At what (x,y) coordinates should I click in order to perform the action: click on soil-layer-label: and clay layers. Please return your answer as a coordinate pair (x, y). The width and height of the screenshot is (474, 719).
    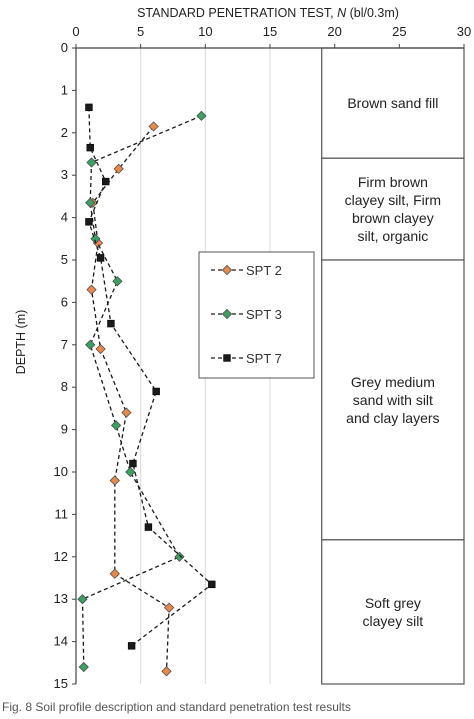
    Looking at the image, I should click on (392, 418).